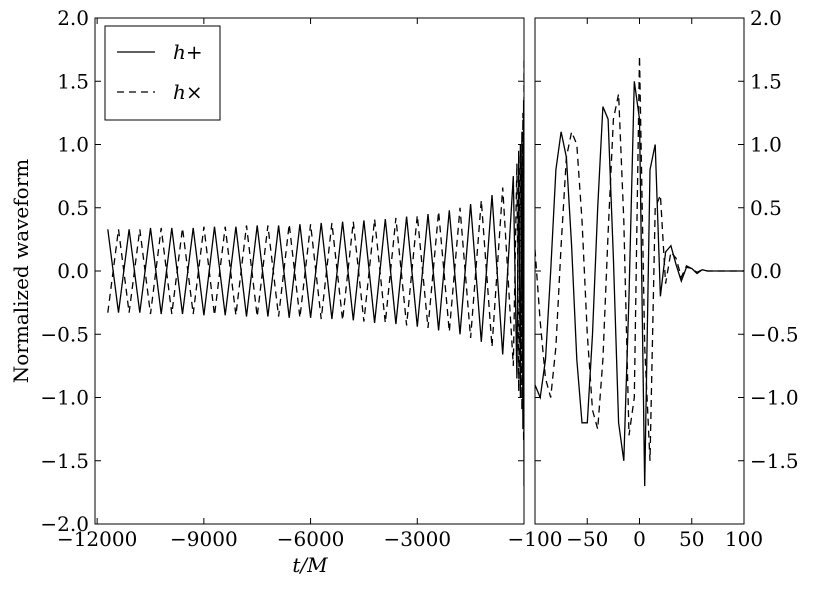 The height and width of the screenshot is (592, 814). What do you see at coordinates (188, 52) in the screenshot?
I see `legend-label: h+` at bounding box center [188, 52].